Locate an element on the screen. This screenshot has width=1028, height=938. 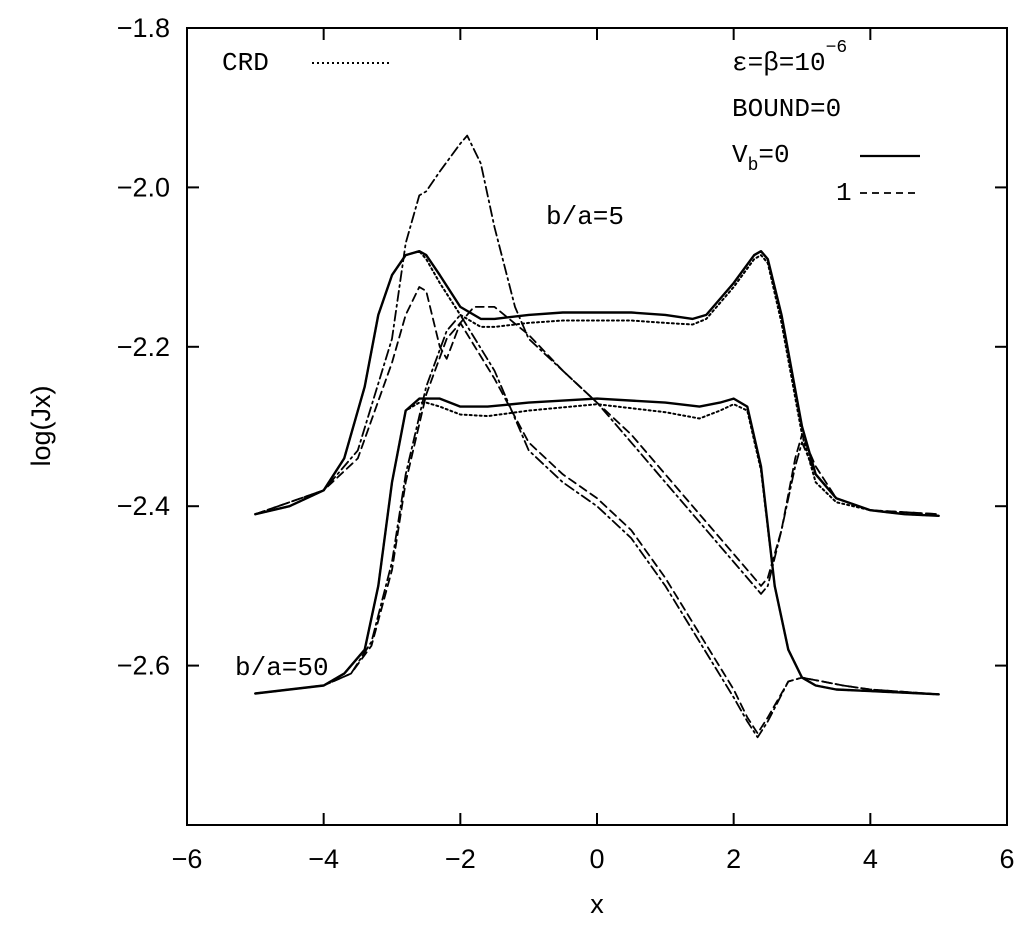
legend-params: ε=β=10−6 is located at coordinates (789, 58).